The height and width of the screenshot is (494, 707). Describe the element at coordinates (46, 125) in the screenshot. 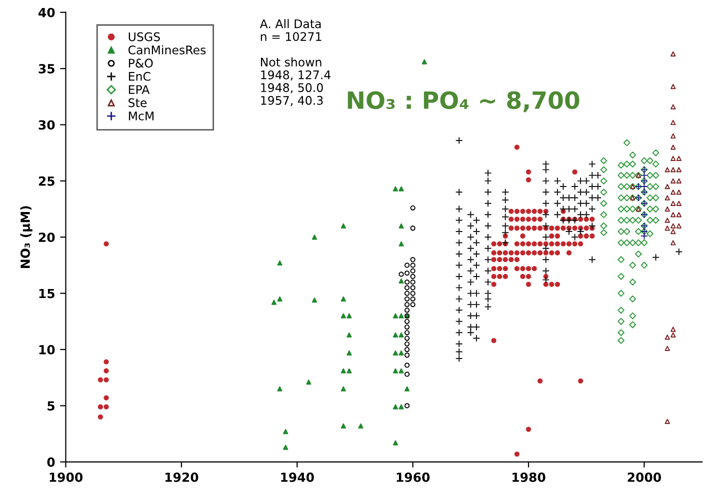

I see `y-tick-label: 30` at that location.